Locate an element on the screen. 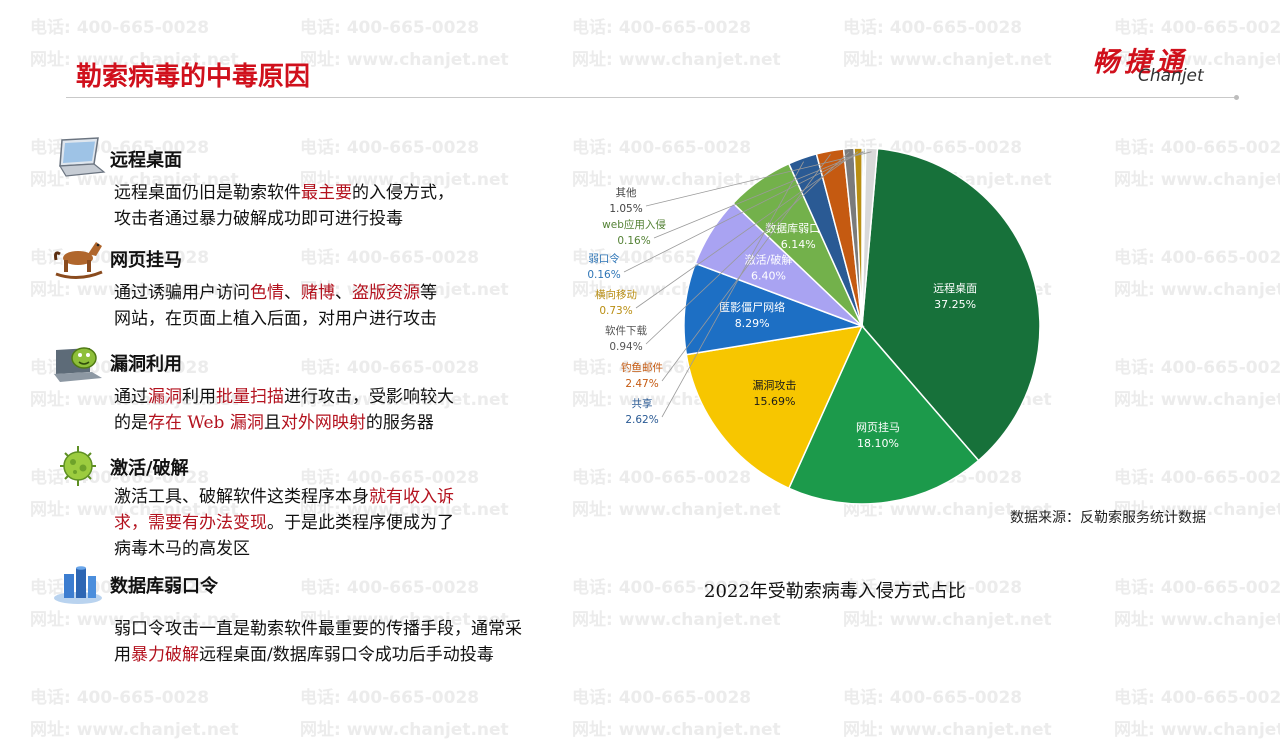 This screenshot has height=744, width=1280. body-text: 进行攻击，受影响较大 is located at coordinates (369, 397).